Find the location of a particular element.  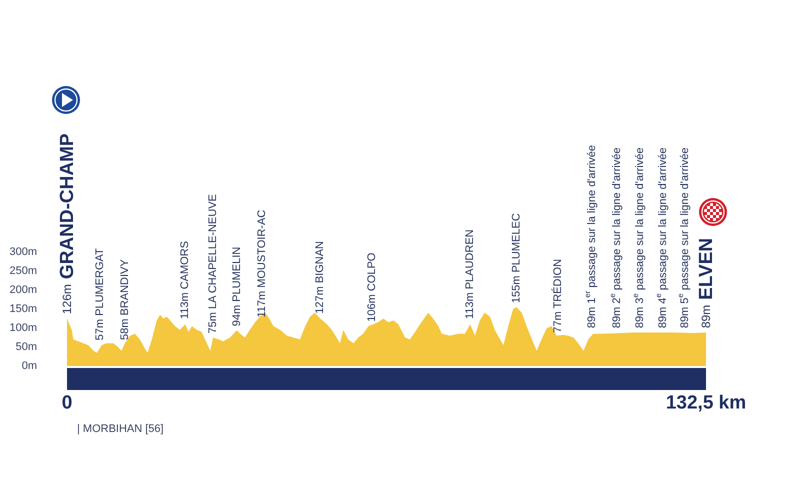

x-tick-label: 132,5 km is located at coordinates (706, 403).